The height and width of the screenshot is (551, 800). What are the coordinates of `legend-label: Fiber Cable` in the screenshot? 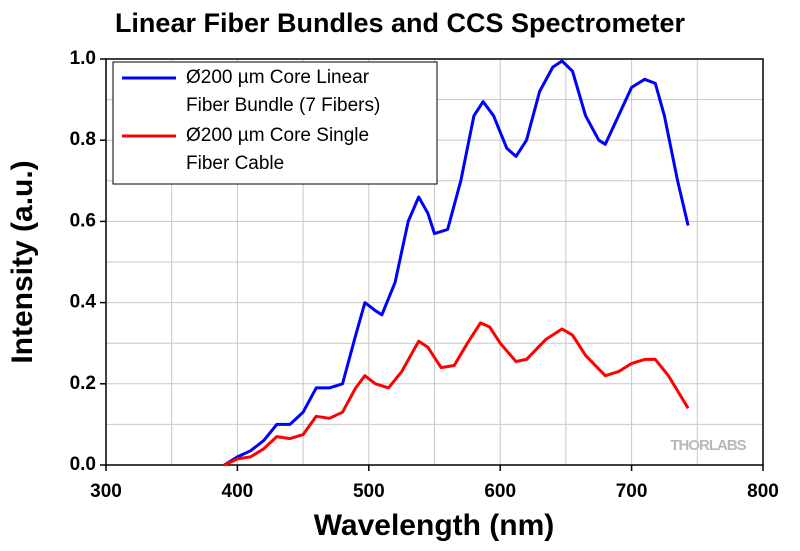 It's located at (235, 163).